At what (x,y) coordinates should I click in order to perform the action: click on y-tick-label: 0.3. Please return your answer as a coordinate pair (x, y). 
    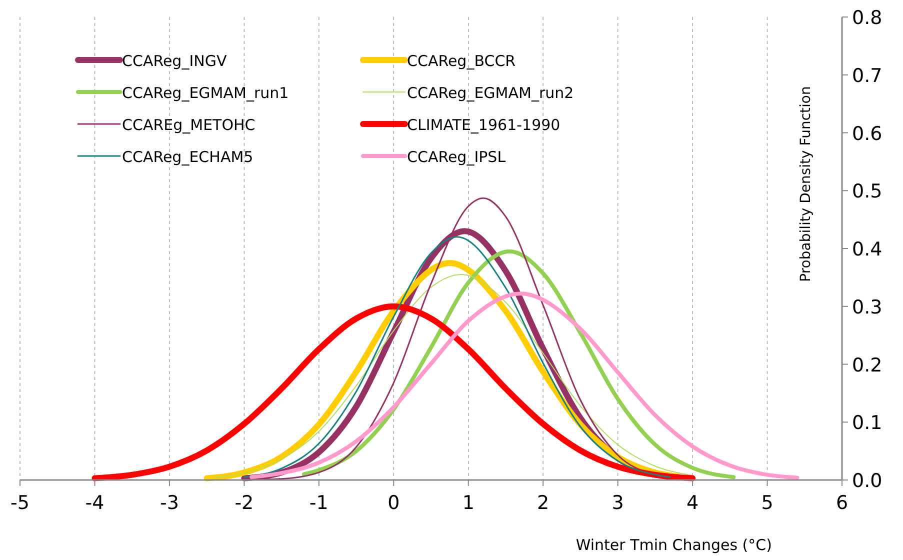
    Looking at the image, I should click on (867, 307).